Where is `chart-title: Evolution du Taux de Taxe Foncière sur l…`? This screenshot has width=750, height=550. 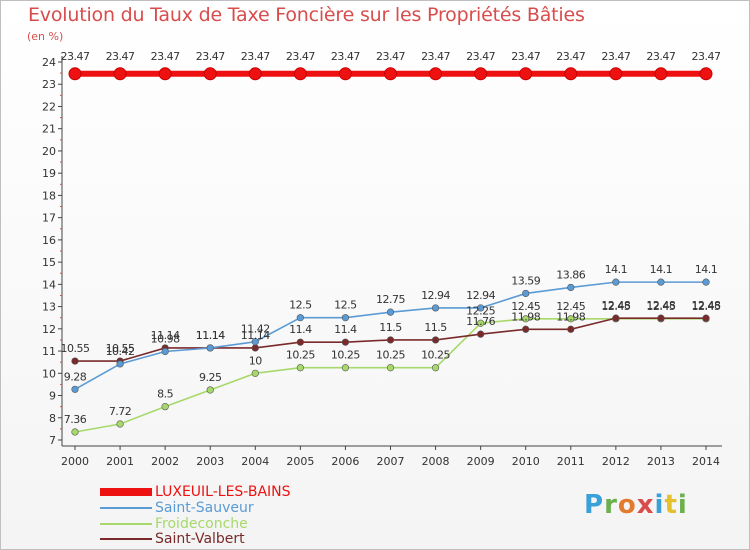 chart-title: Evolution du Taux de Taxe Foncière sur l… is located at coordinates (306, 15).